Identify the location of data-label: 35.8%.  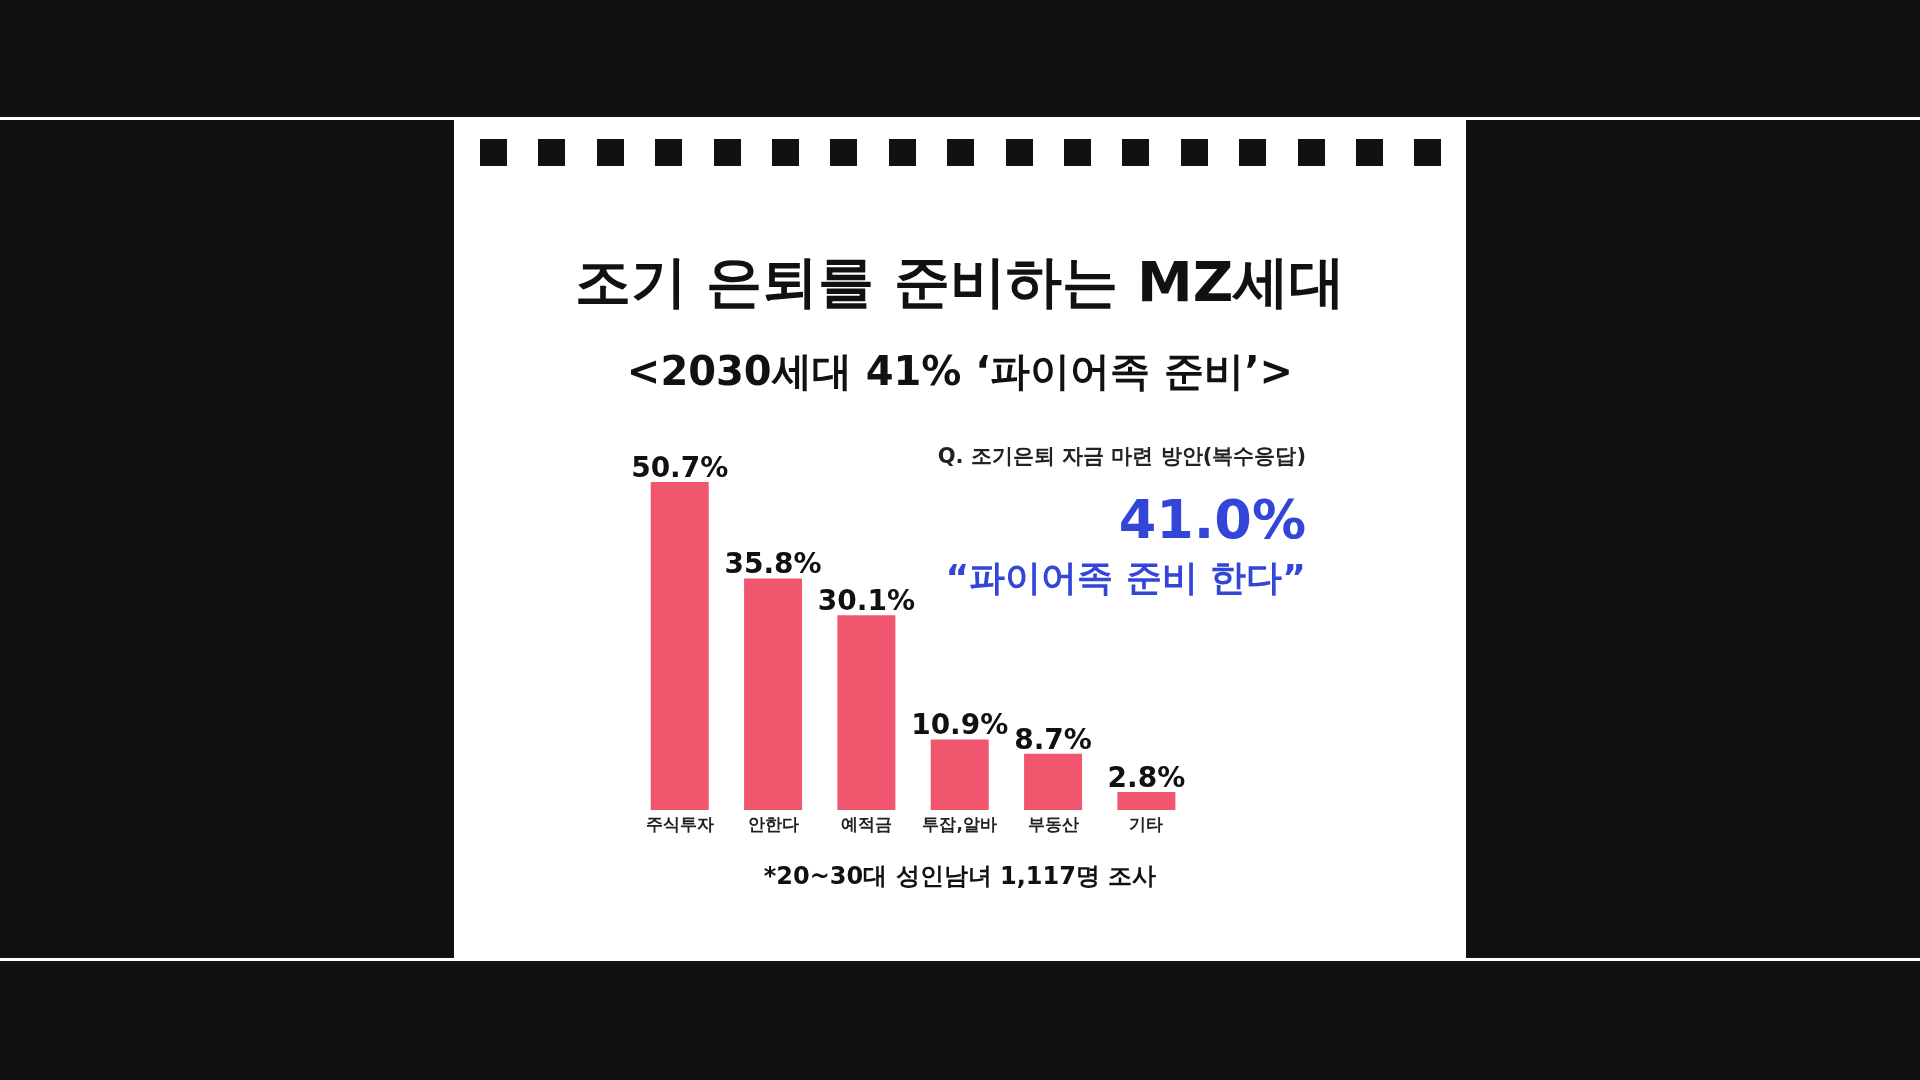
(773, 564).